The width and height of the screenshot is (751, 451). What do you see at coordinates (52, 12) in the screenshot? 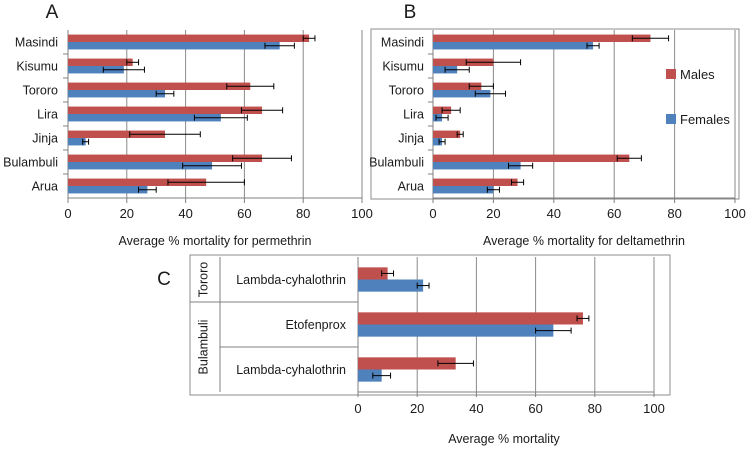
I see `panel-letter: A` at bounding box center [52, 12].